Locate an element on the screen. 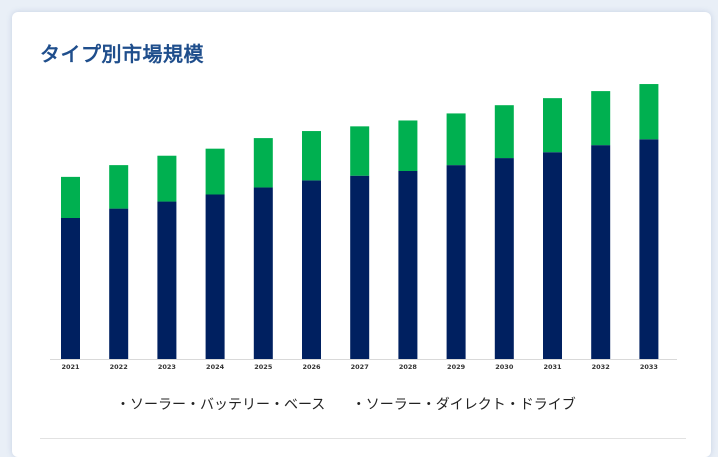 Image resolution: width=718 pixels, height=457 pixels. x-tick-label: 2024 is located at coordinates (215, 367).